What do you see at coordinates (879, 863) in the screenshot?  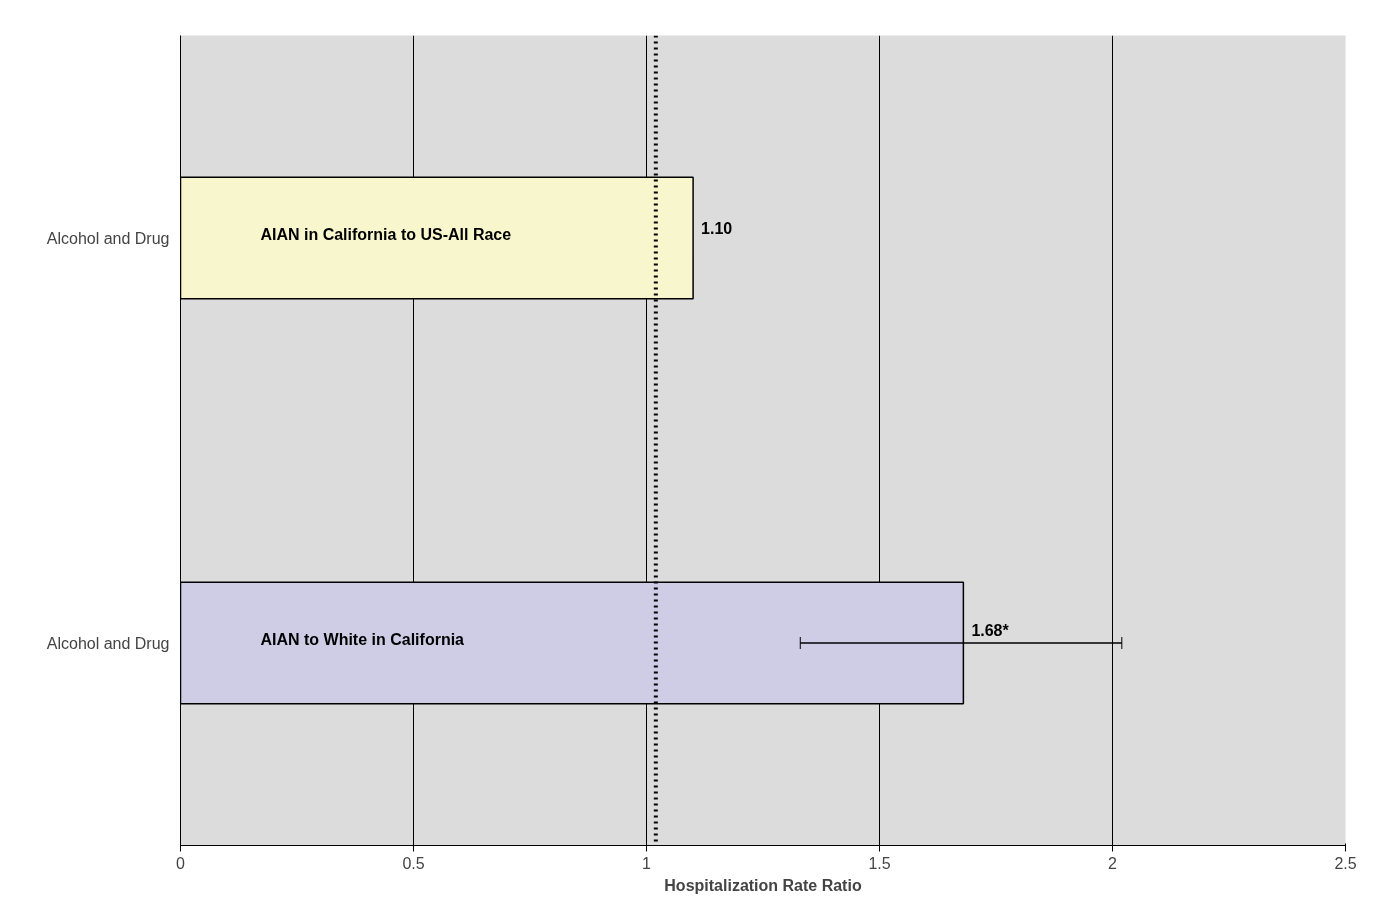 I see `x-tick-label: 1.5` at bounding box center [879, 863].